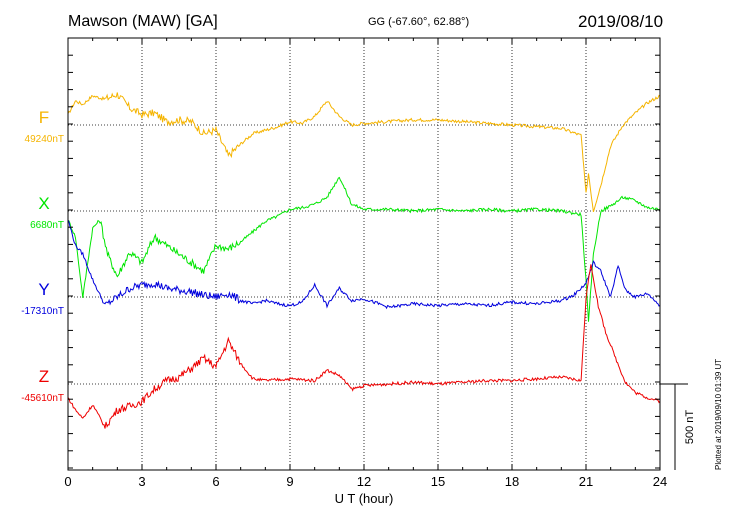 Image resolution: width=730 pixels, height=520 pixels. I want to click on scale-bar: 500 nT, so click(678, 426).